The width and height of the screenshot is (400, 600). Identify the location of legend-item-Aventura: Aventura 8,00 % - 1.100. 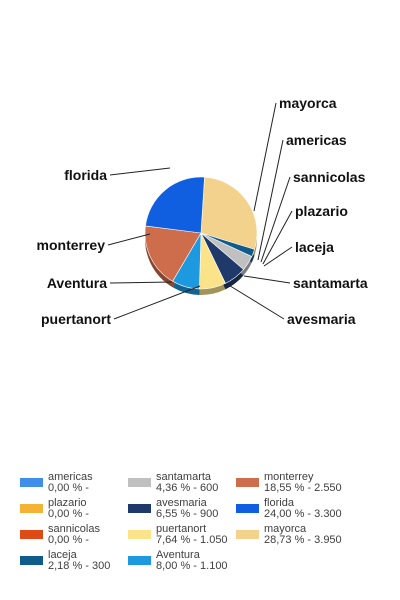
(187, 564).